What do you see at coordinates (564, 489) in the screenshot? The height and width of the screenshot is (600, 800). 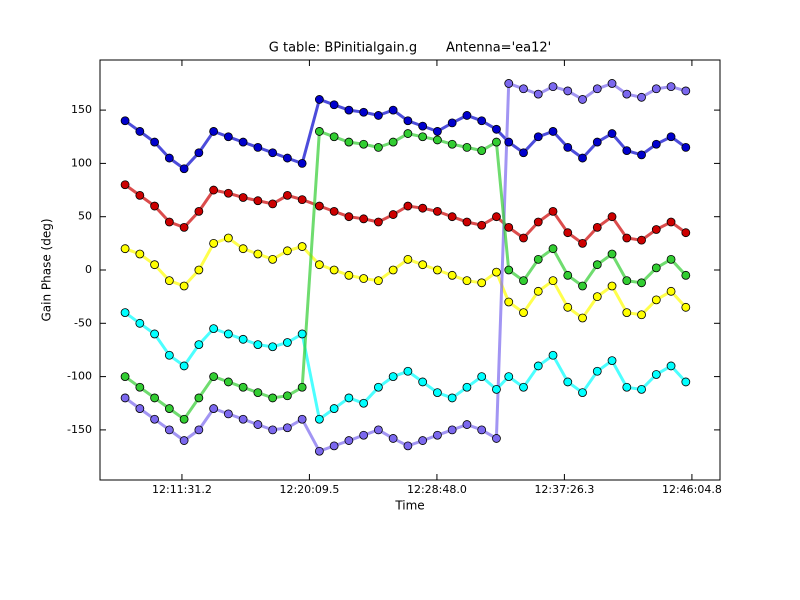 I see `x-tick-label: 12:37:26.3` at bounding box center [564, 489].